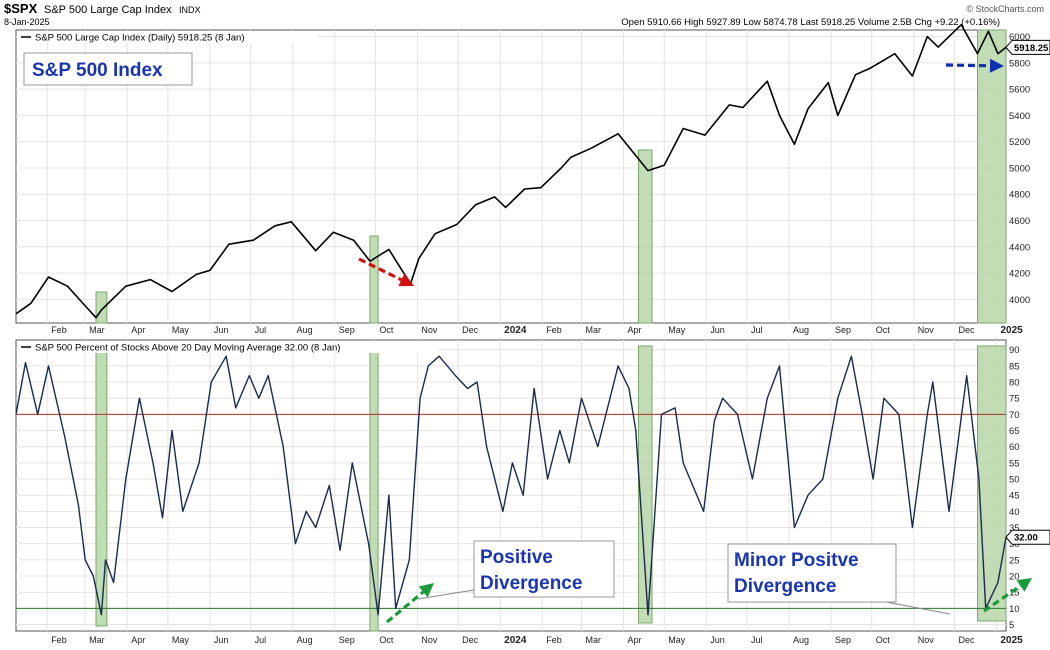  I want to click on breadth-y-tick-label: 15, so click(1014, 593).